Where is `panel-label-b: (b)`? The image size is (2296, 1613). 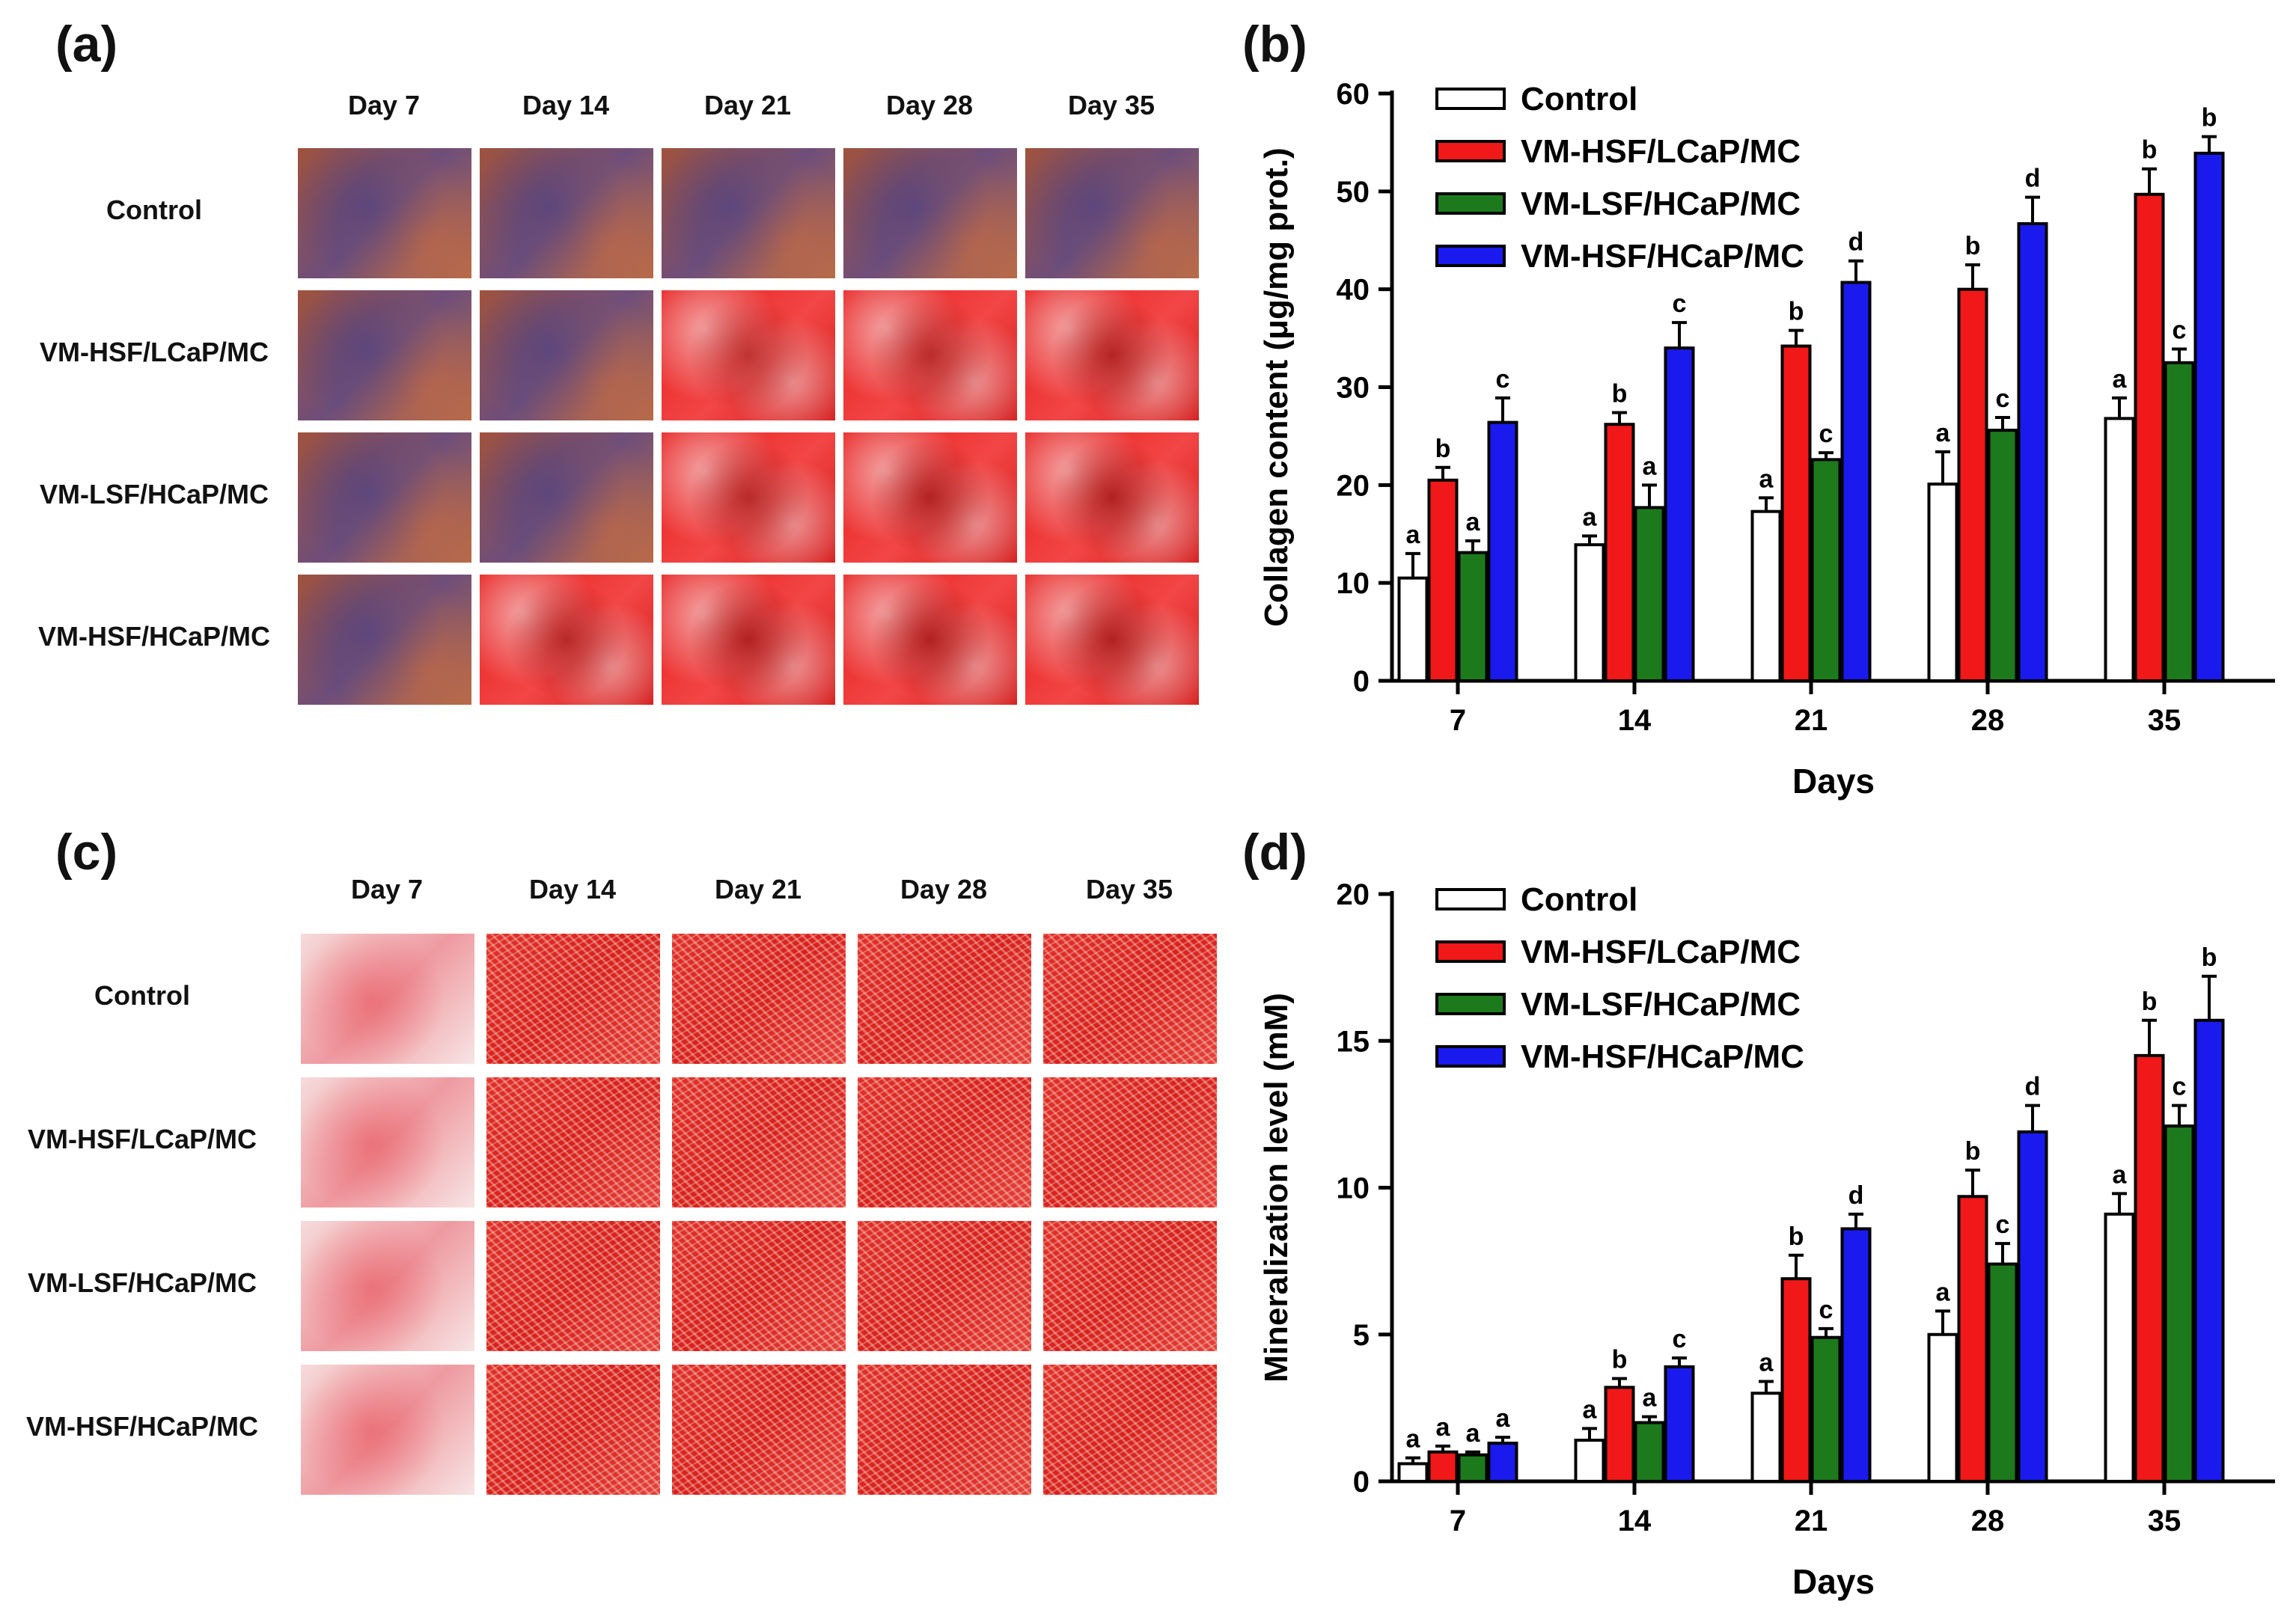
panel-label-b: (b) is located at coordinates (1274, 44).